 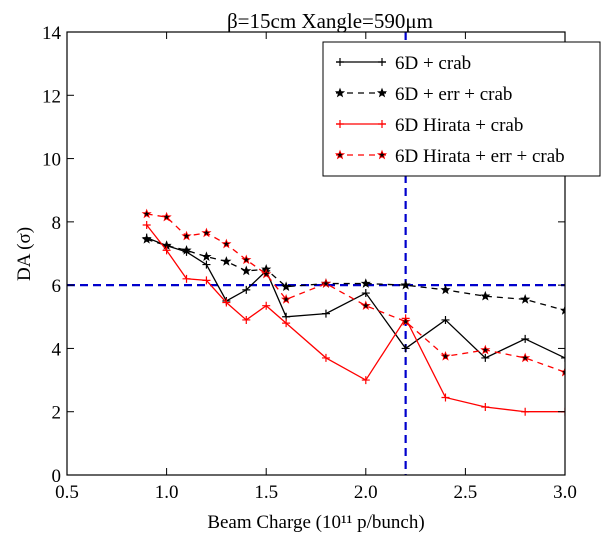 What do you see at coordinates (565, 492) in the screenshot?
I see `x-tick-label: 3.0` at bounding box center [565, 492].